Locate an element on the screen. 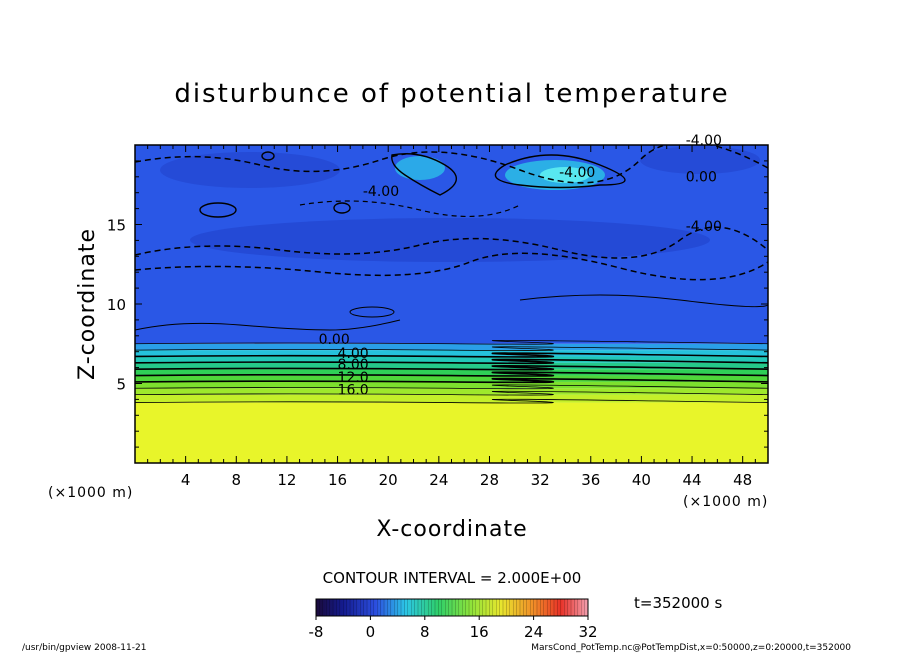 This screenshot has height=654, width=904. horizontal-contour-lines is located at coordinates (451, 371).